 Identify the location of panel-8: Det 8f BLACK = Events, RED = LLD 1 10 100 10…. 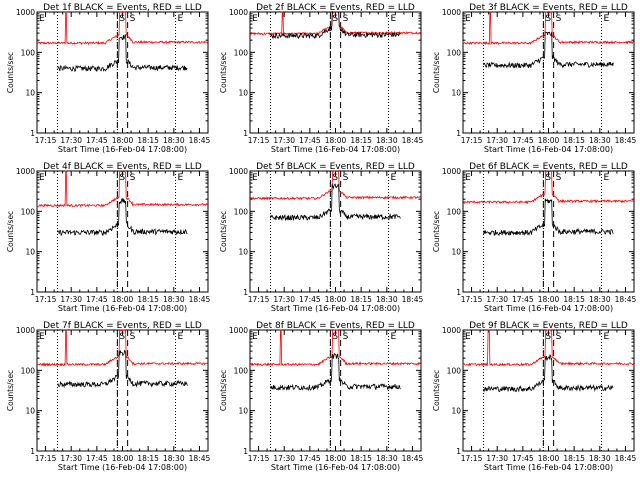
(321, 396).